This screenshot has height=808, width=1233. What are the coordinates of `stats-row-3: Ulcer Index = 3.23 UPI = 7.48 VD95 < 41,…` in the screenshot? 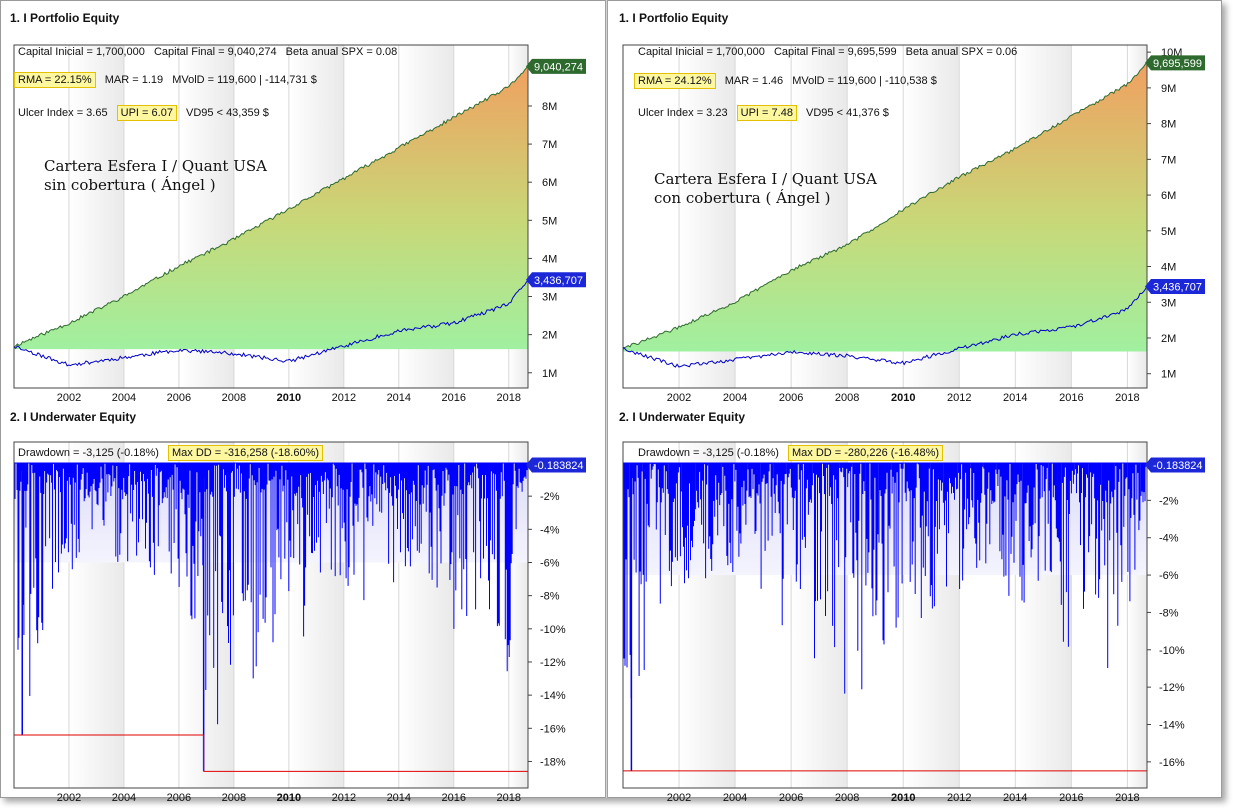 It's located at (766, 113).